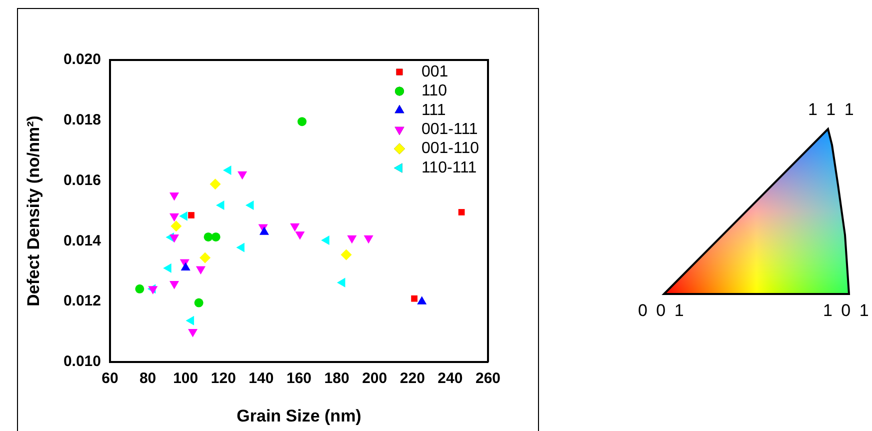 This screenshot has height=431, width=872. I want to click on y-tick-label: 0.012, so click(82, 301).